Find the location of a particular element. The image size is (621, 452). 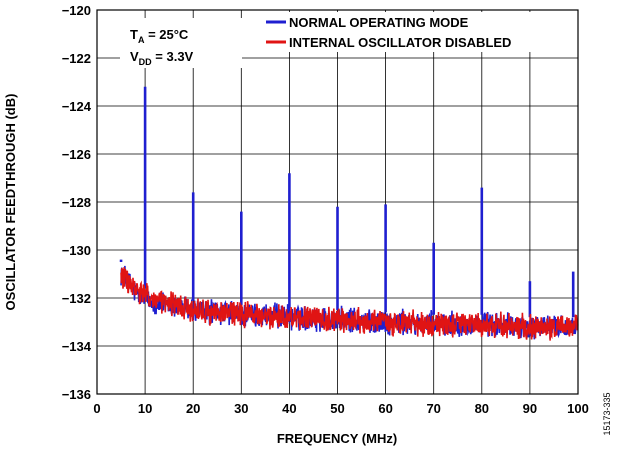

y-tick-label: −136 is located at coordinates (76, 394).